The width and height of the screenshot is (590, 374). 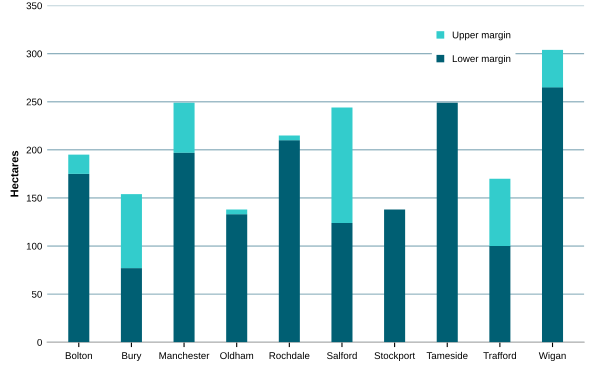 I want to click on y-tick-label: 0, so click(x=39, y=342).